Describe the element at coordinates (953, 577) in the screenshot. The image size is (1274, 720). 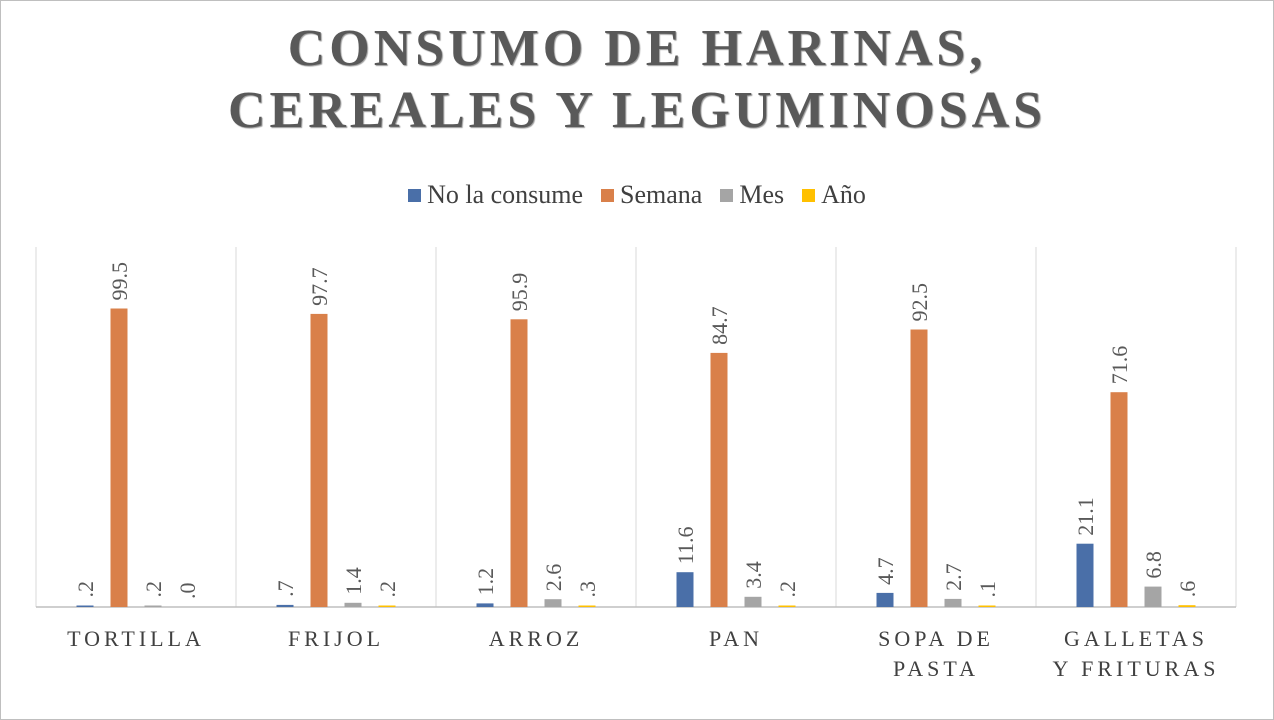
I see `data-label-mes-sopa-de-pasta: 2.7` at that location.